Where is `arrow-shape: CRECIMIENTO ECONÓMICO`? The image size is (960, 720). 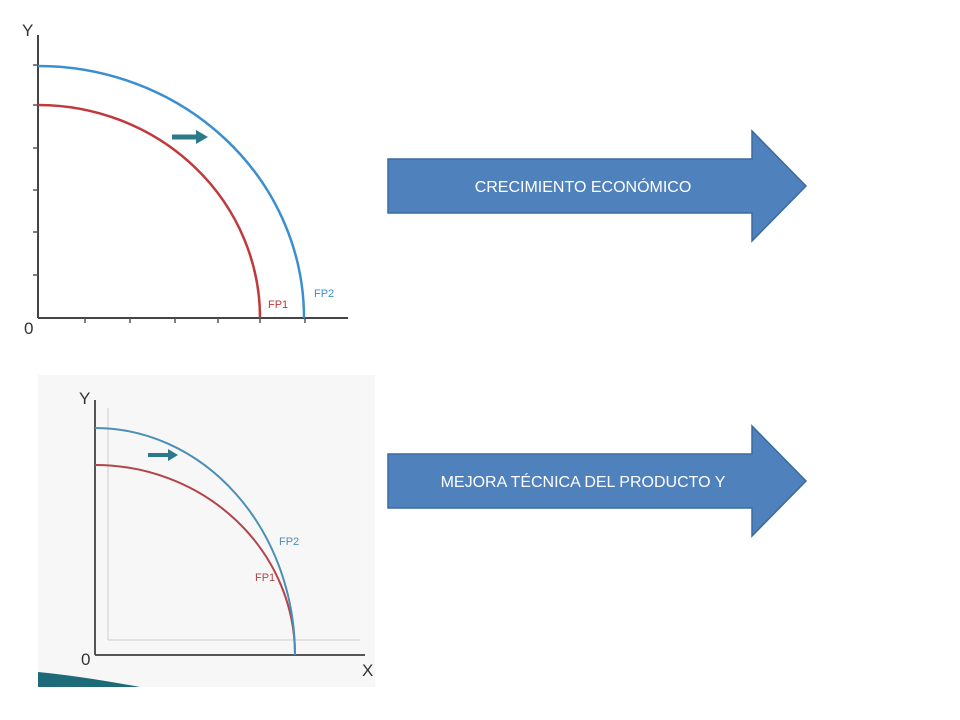
arrow-shape: CRECIMIENTO ECONÓMICO is located at coordinates (597, 186).